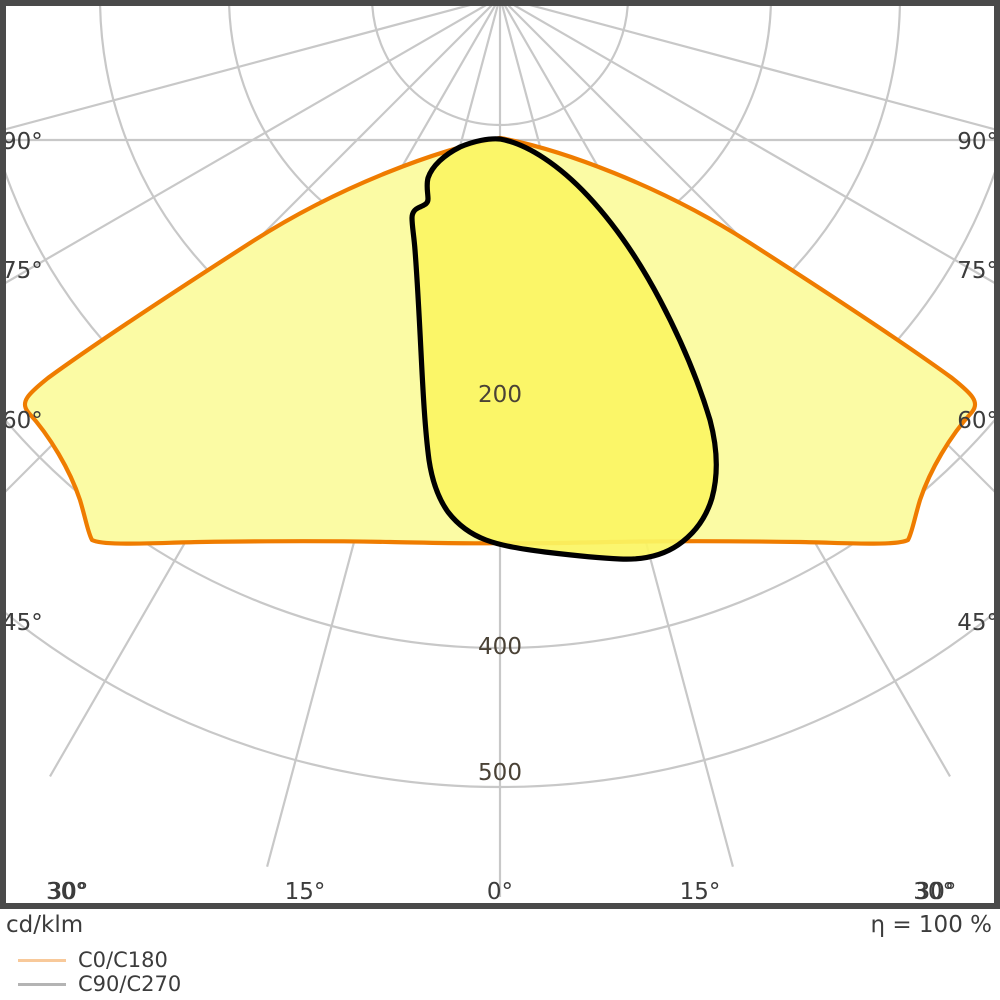 This screenshot has height=1000, width=1000. I want to click on plot-footer: cd/klm η = 100 %, so click(500, 927).